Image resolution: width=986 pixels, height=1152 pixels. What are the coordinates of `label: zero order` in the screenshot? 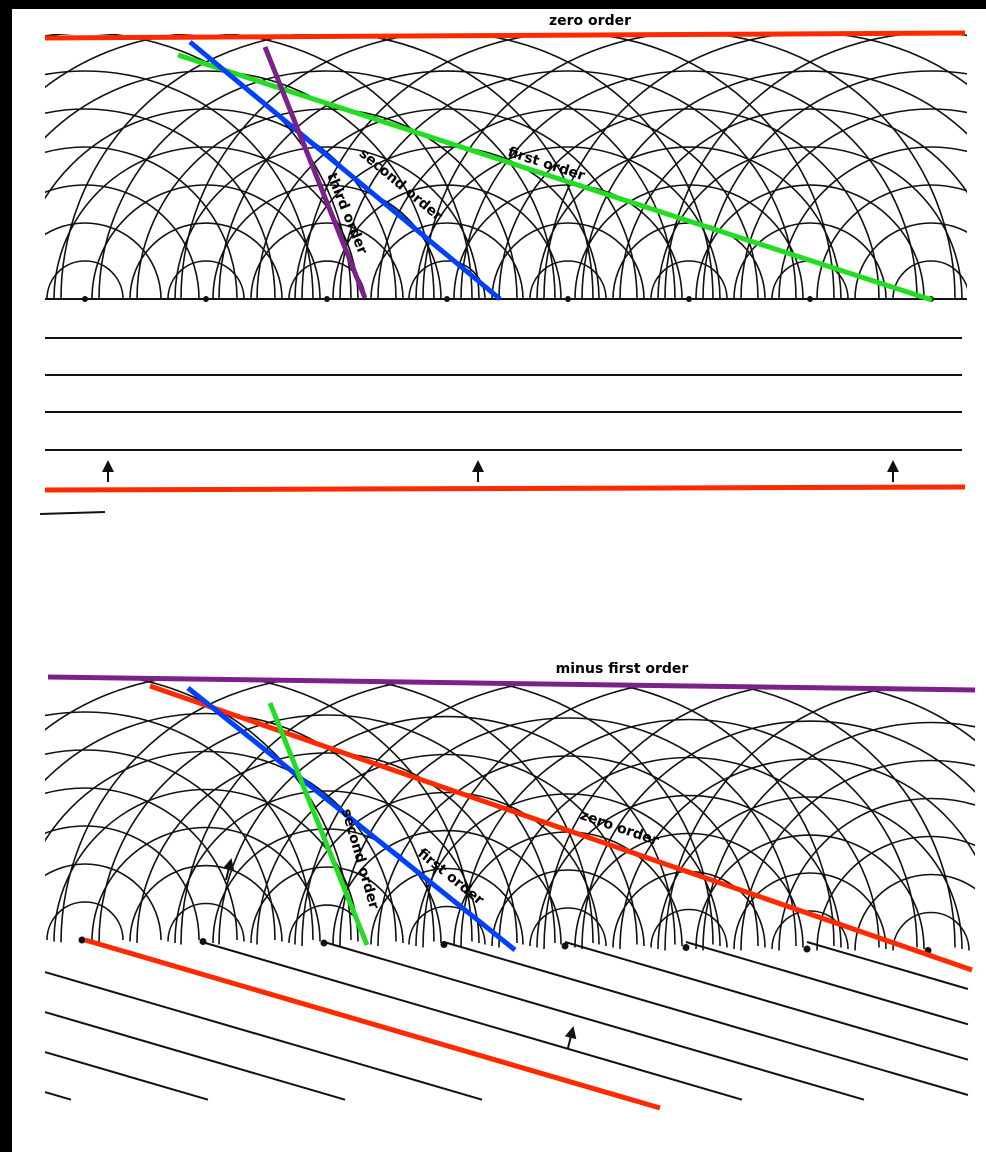 It's located at (590, 21).